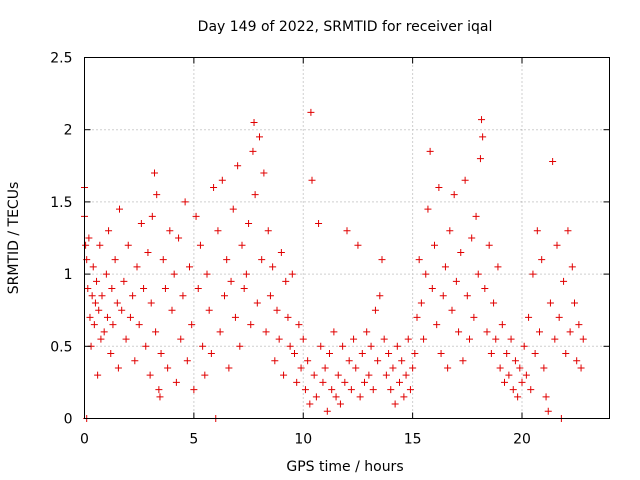 This screenshot has width=640, height=480. I want to click on x-tick-label: 10, so click(303, 440).